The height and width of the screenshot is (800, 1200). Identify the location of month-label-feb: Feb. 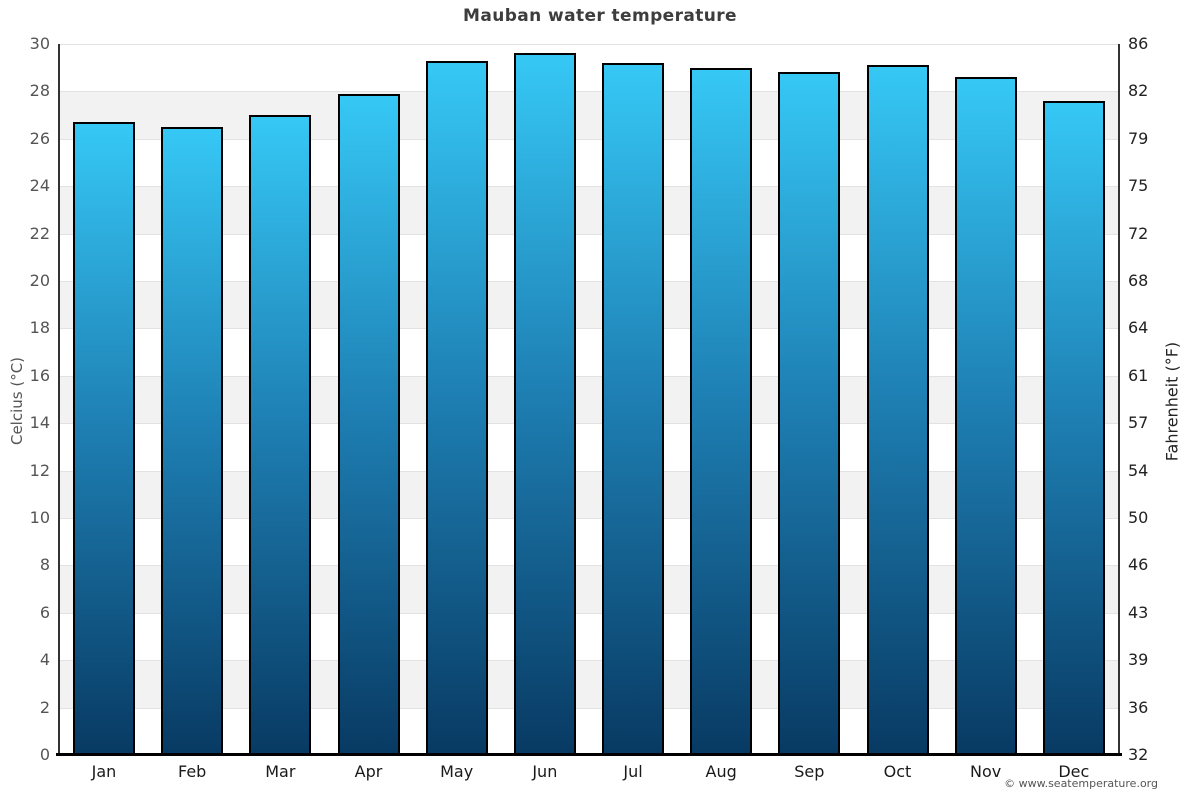
(192, 771).